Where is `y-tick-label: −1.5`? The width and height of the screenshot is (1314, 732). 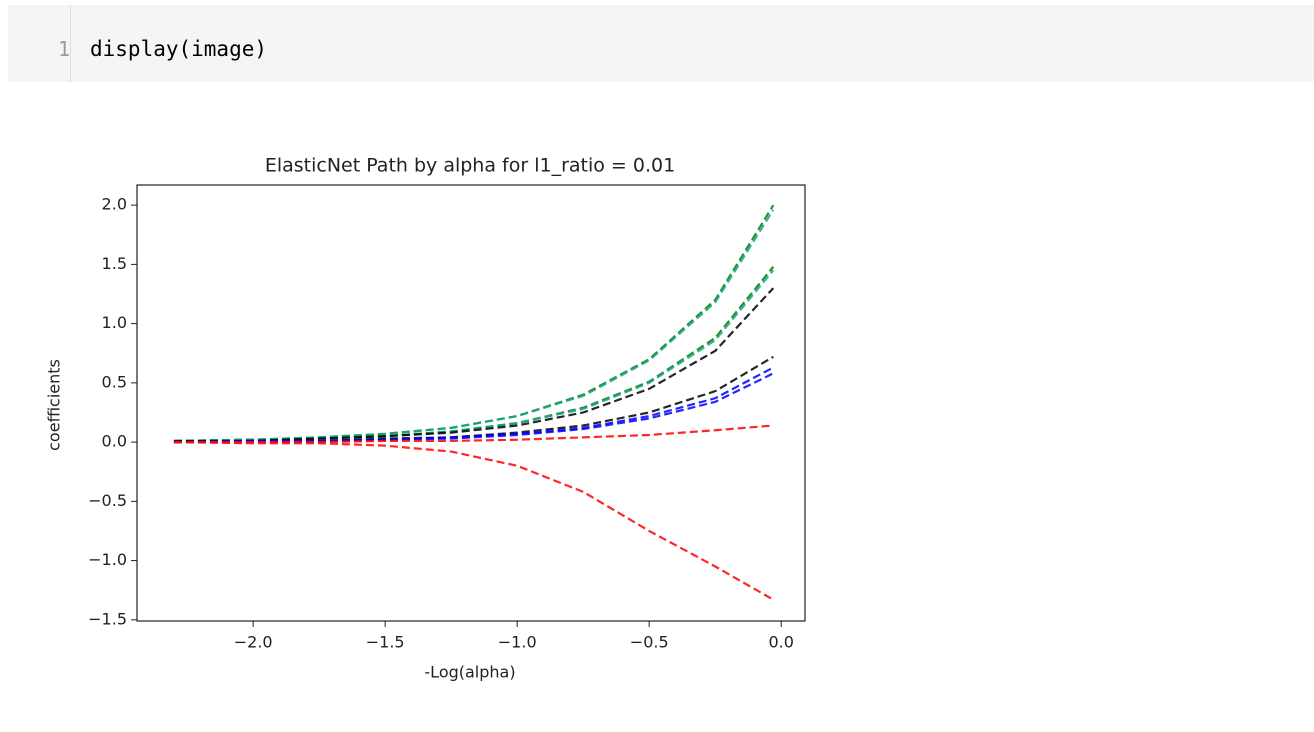
y-tick-label: −1.5 is located at coordinates (107, 618).